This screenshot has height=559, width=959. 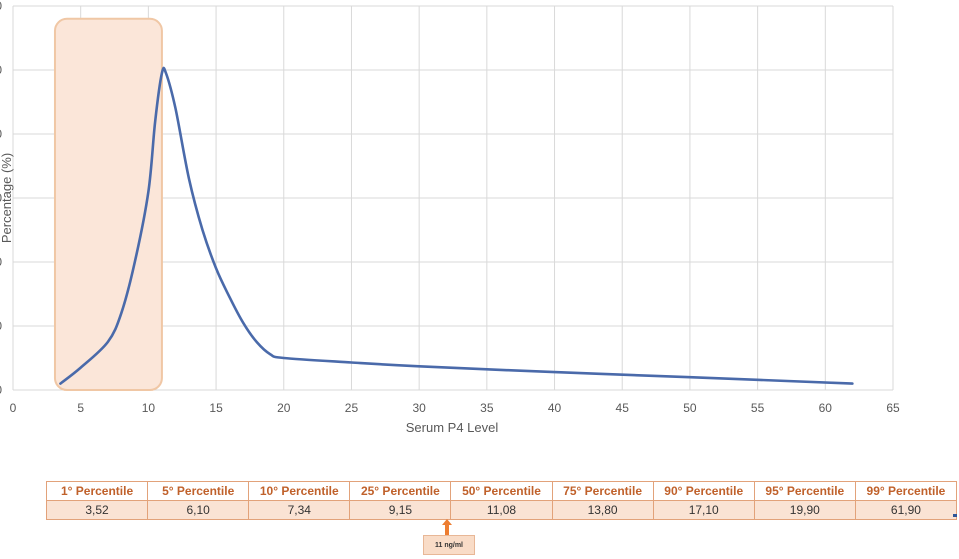 What do you see at coordinates (216, 408) in the screenshot?
I see `x-tick-label: 15` at bounding box center [216, 408].